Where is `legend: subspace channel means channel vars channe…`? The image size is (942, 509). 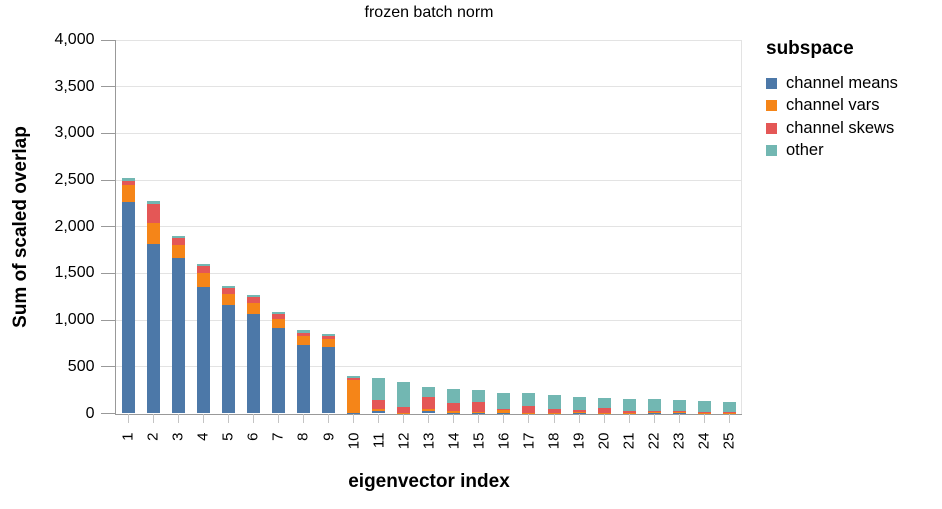
legend: subspace channel means channel vars channe… is located at coordinates (832, 100).